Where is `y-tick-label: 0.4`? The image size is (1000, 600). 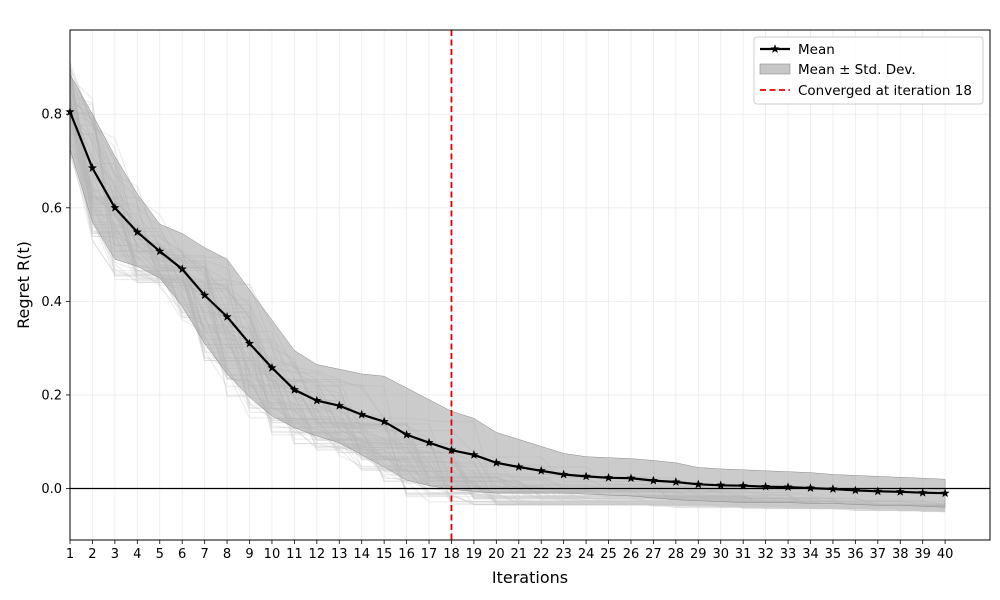
y-tick-label: 0.4 is located at coordinates (51, 302).